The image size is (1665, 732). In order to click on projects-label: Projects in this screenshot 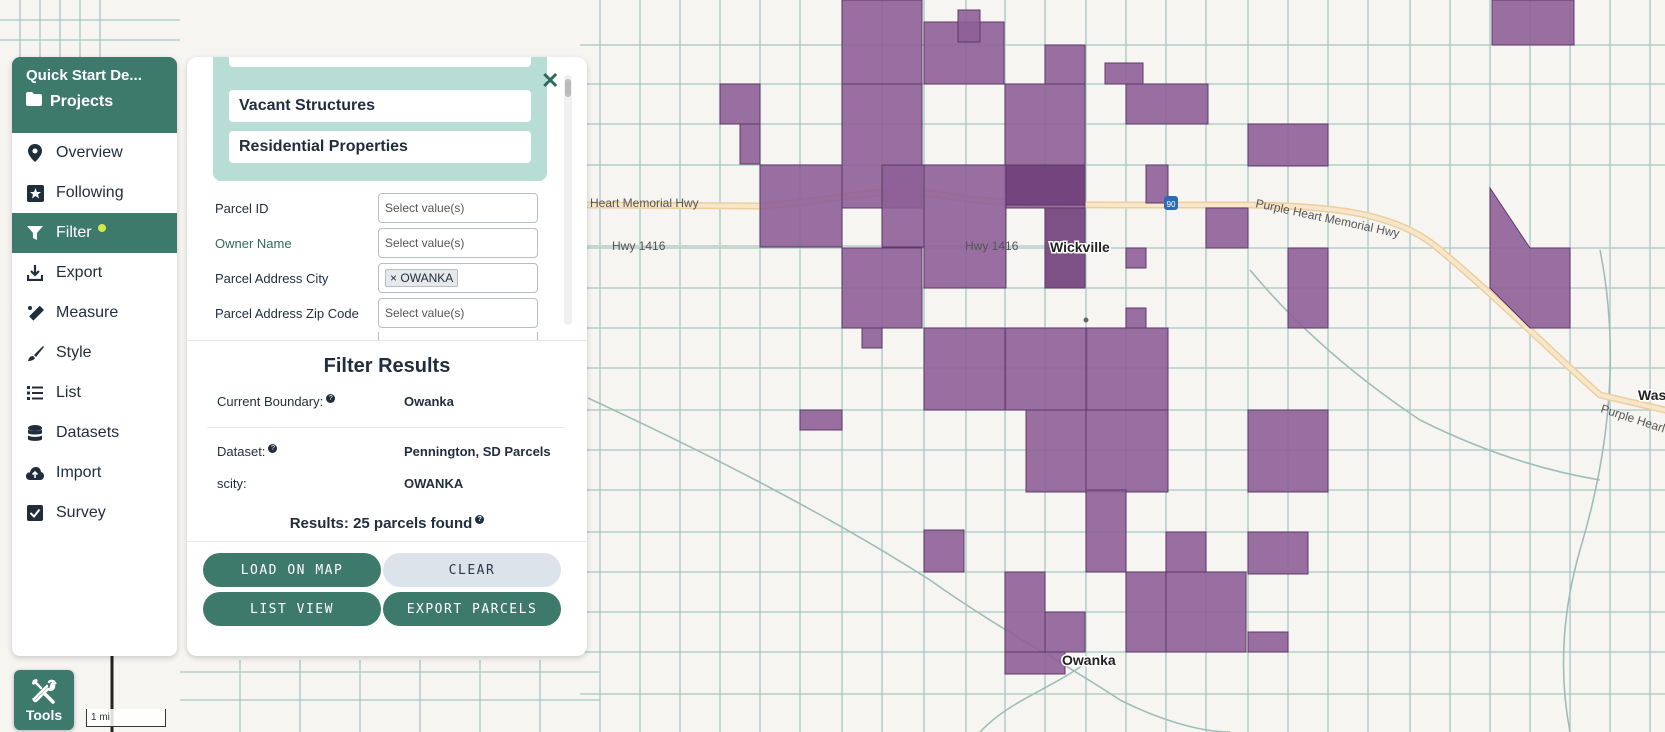, I will do `click(82, 101)`.